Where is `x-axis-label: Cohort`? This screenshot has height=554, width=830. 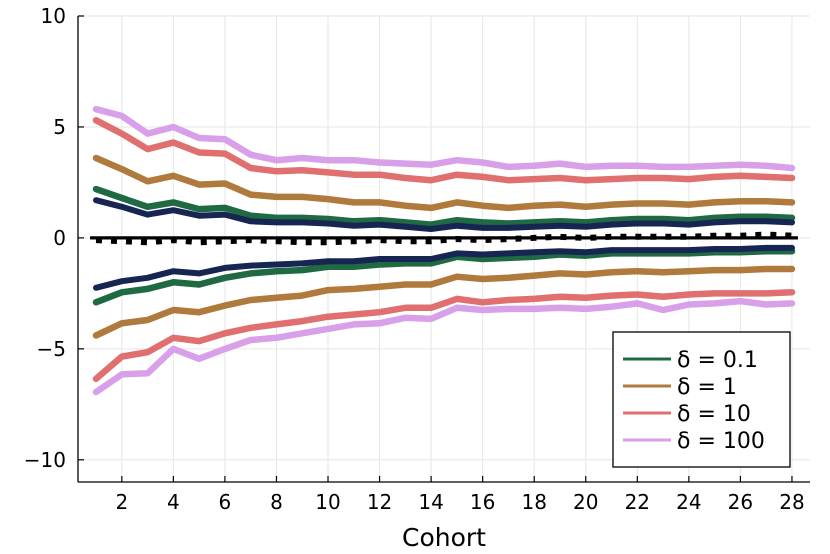 x-axis-label: Cohort is located at coordinates (444, 537).